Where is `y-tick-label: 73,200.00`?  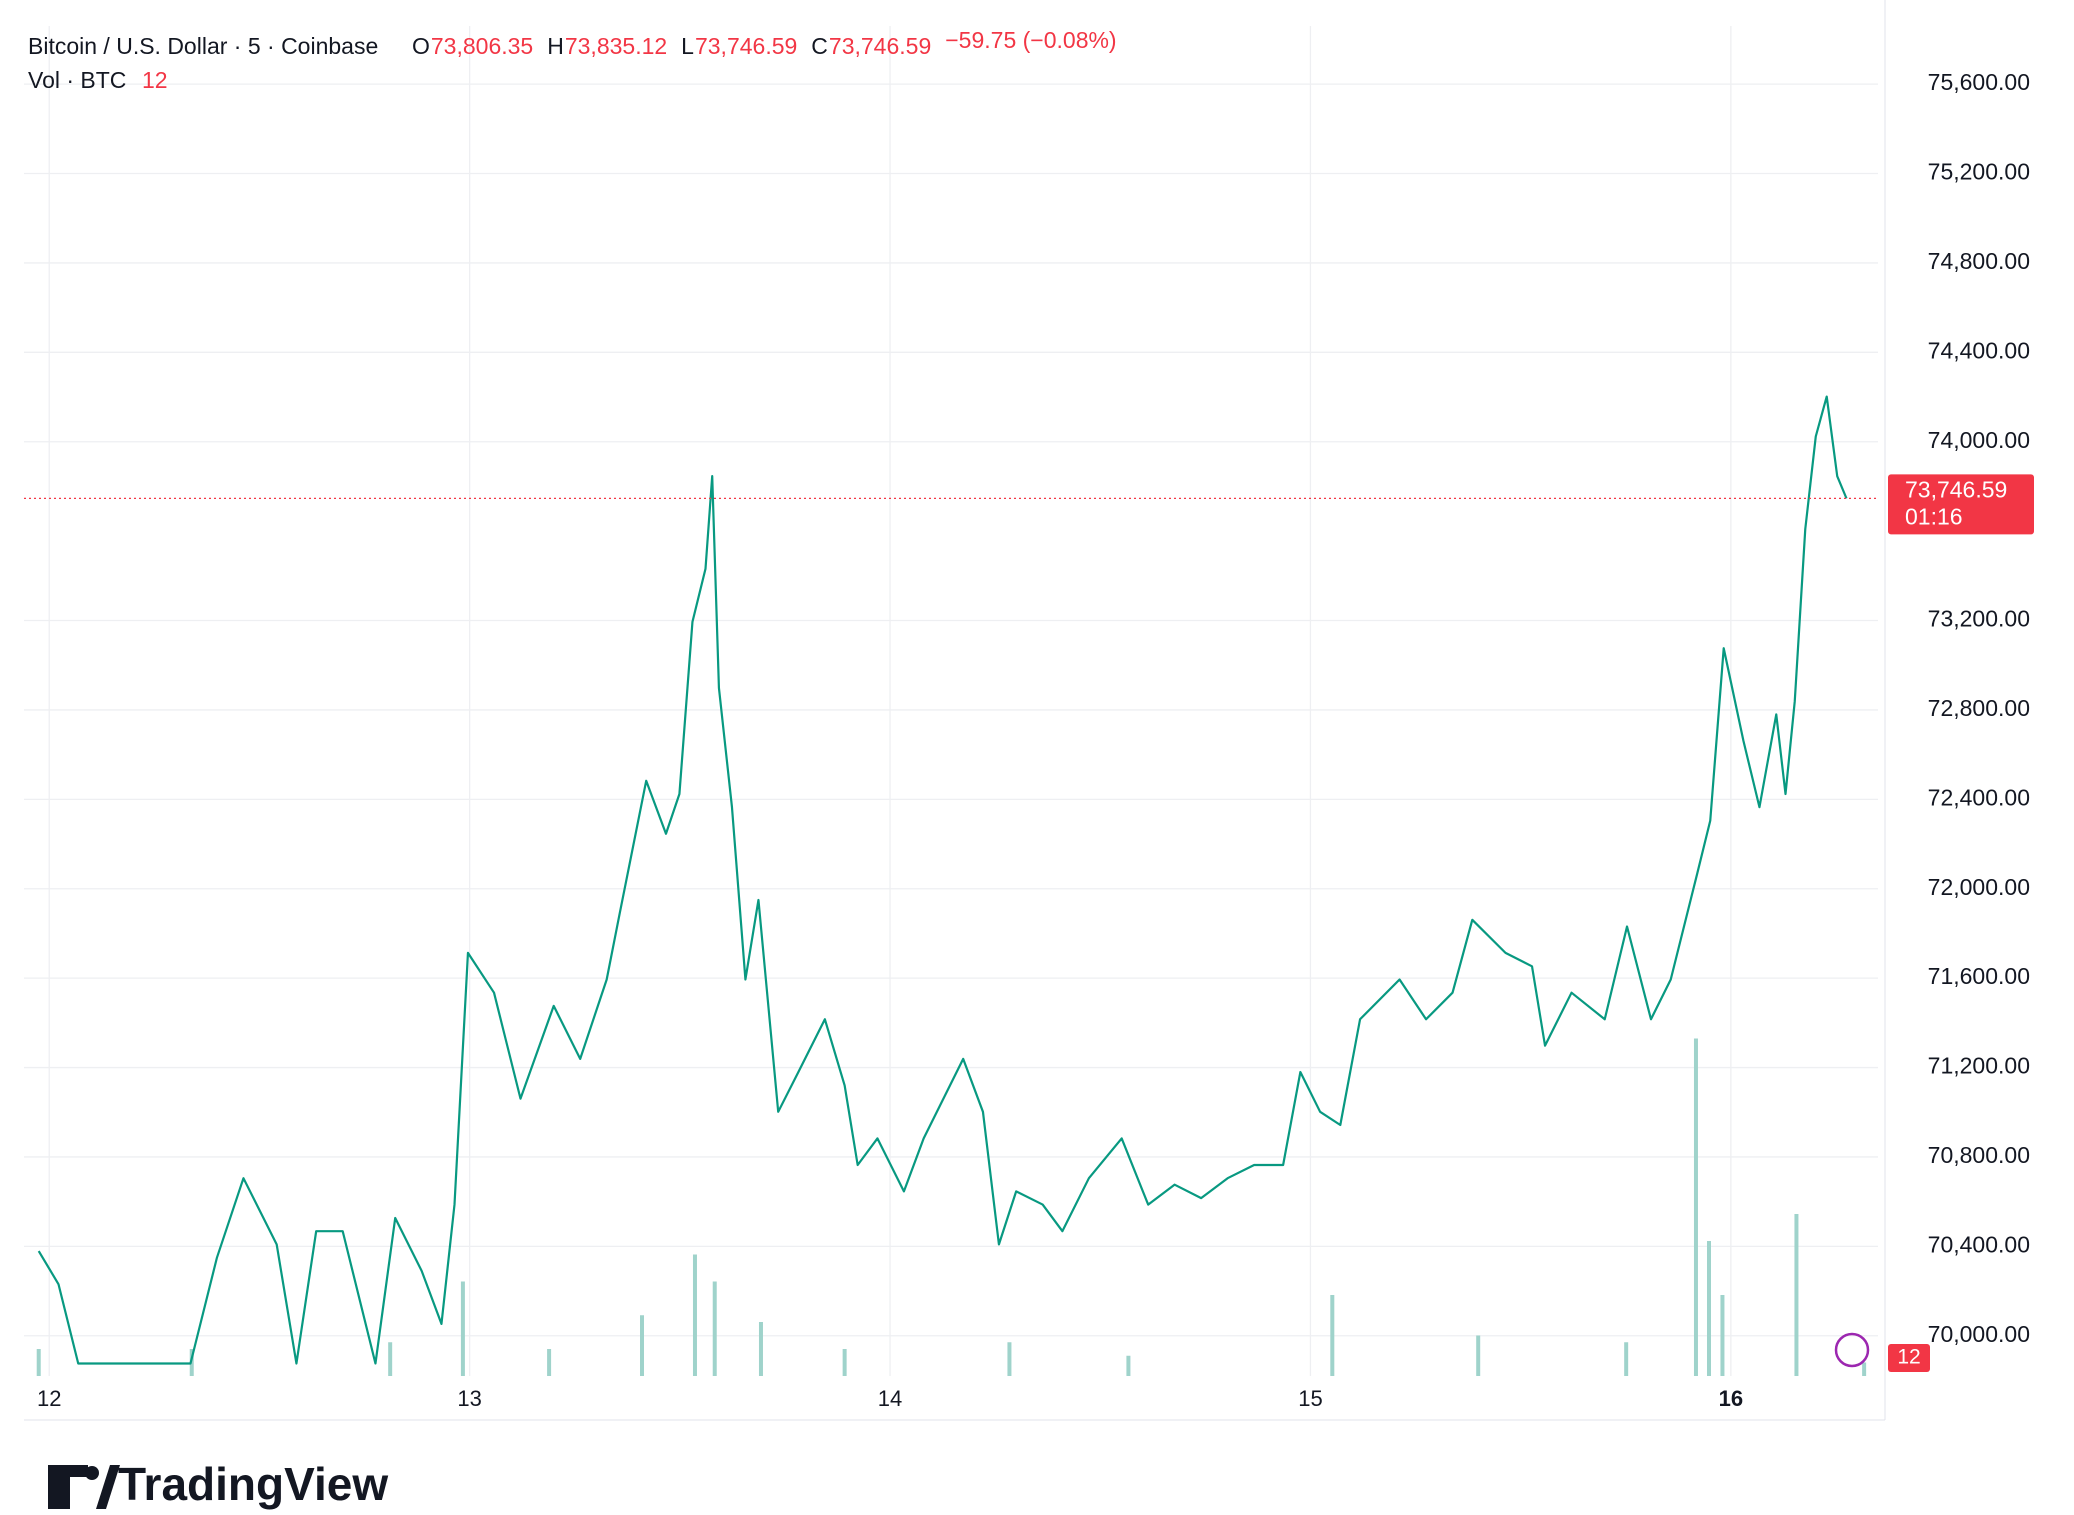
y-tick-label: 73,200.00 is located at coordinates (1979, 619).